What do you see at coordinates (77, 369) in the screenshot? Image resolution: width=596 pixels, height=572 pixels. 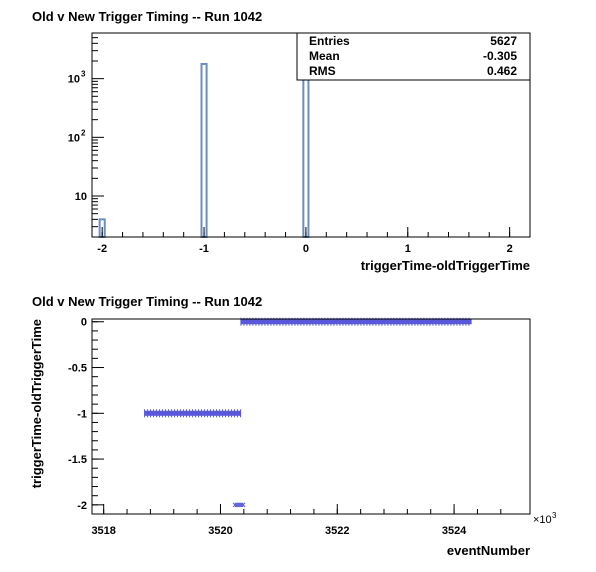 I see `y-tick-label: -0.5` at bounding box center [77, 369].